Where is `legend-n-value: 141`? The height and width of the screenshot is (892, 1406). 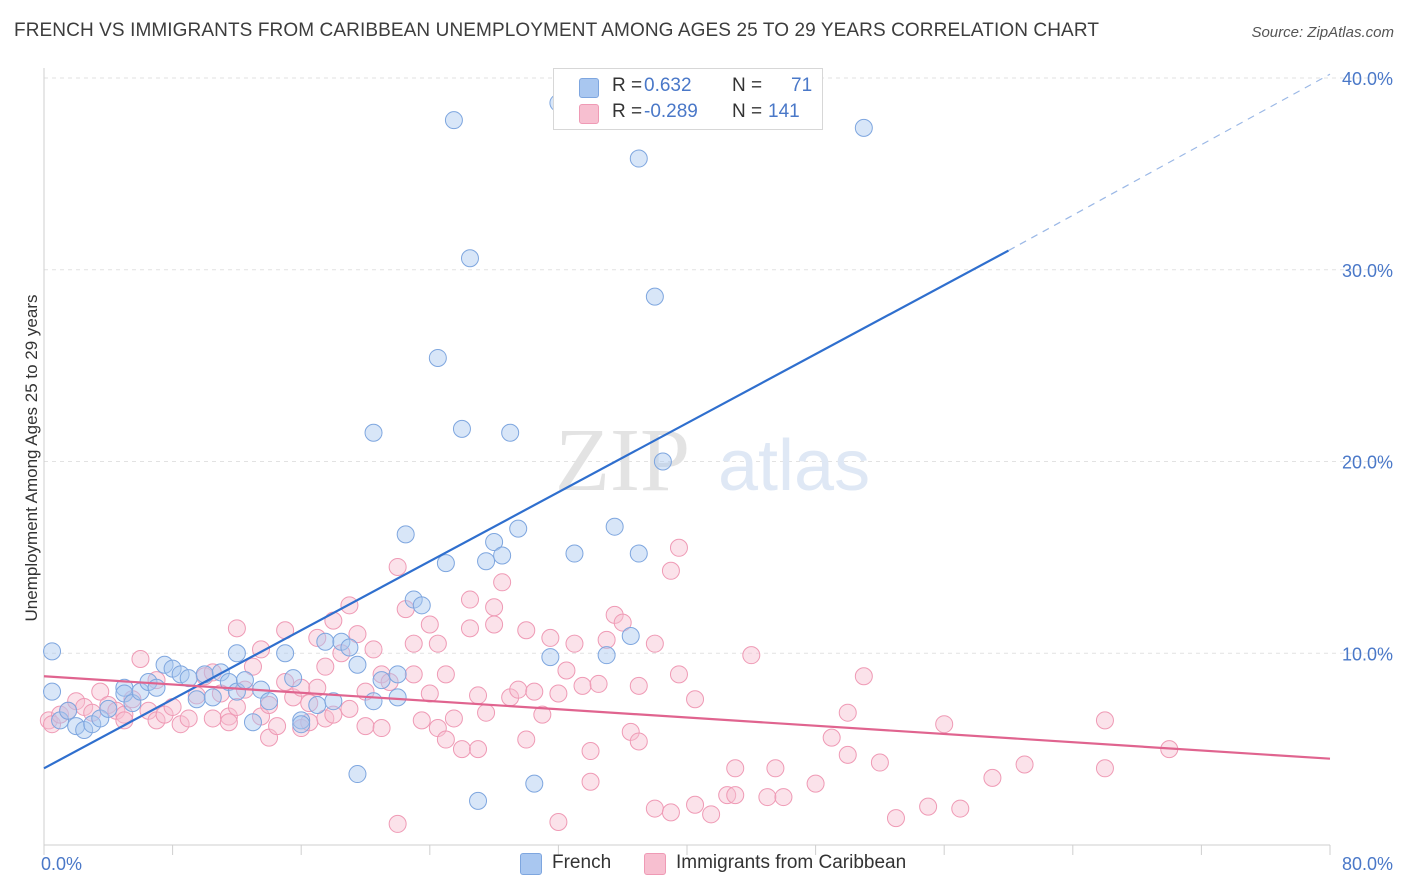 legend-n-value: 141 is located at coordinates (784, 111).